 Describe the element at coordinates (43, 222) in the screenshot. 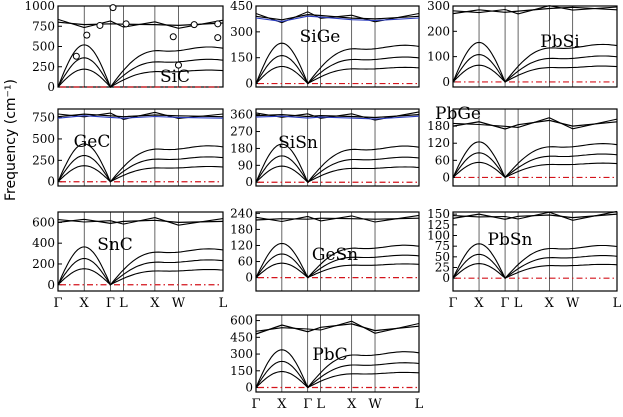

I see `y-tick-label: 600` at that location.